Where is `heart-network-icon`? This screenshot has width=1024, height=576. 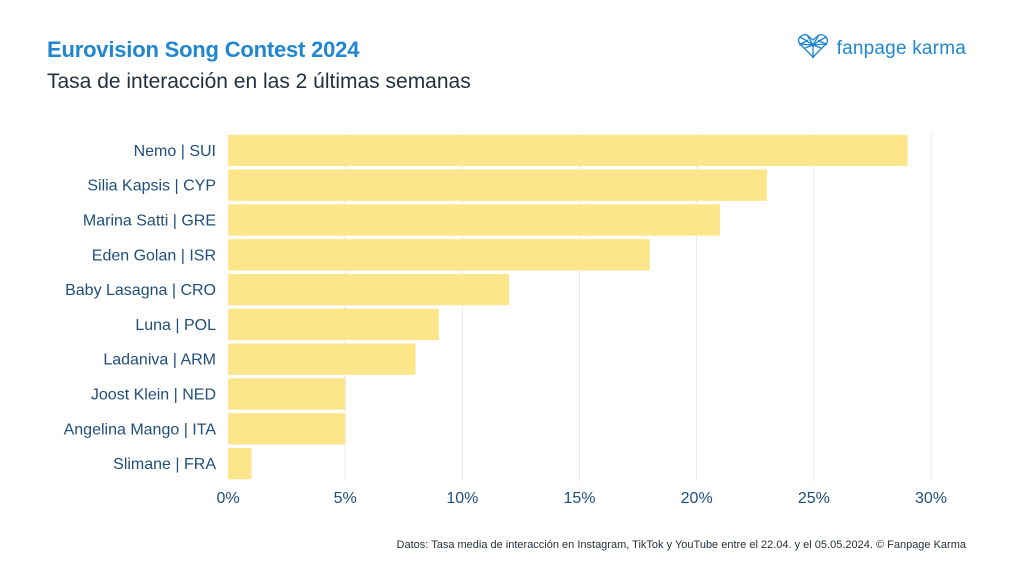 heart-network-icon is located at coordinates (813, 48).